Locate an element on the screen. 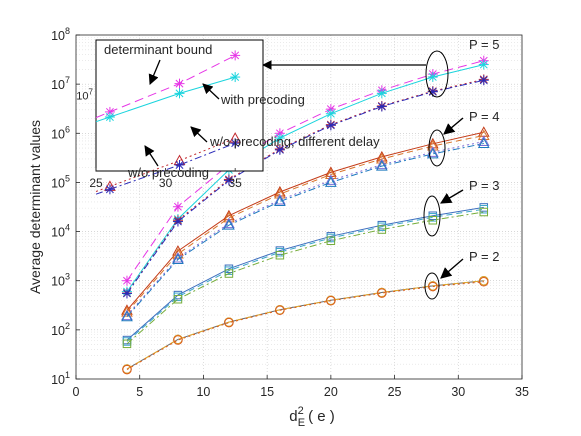  series-line-p2-without_precoding is located at coordinates (305, 326).